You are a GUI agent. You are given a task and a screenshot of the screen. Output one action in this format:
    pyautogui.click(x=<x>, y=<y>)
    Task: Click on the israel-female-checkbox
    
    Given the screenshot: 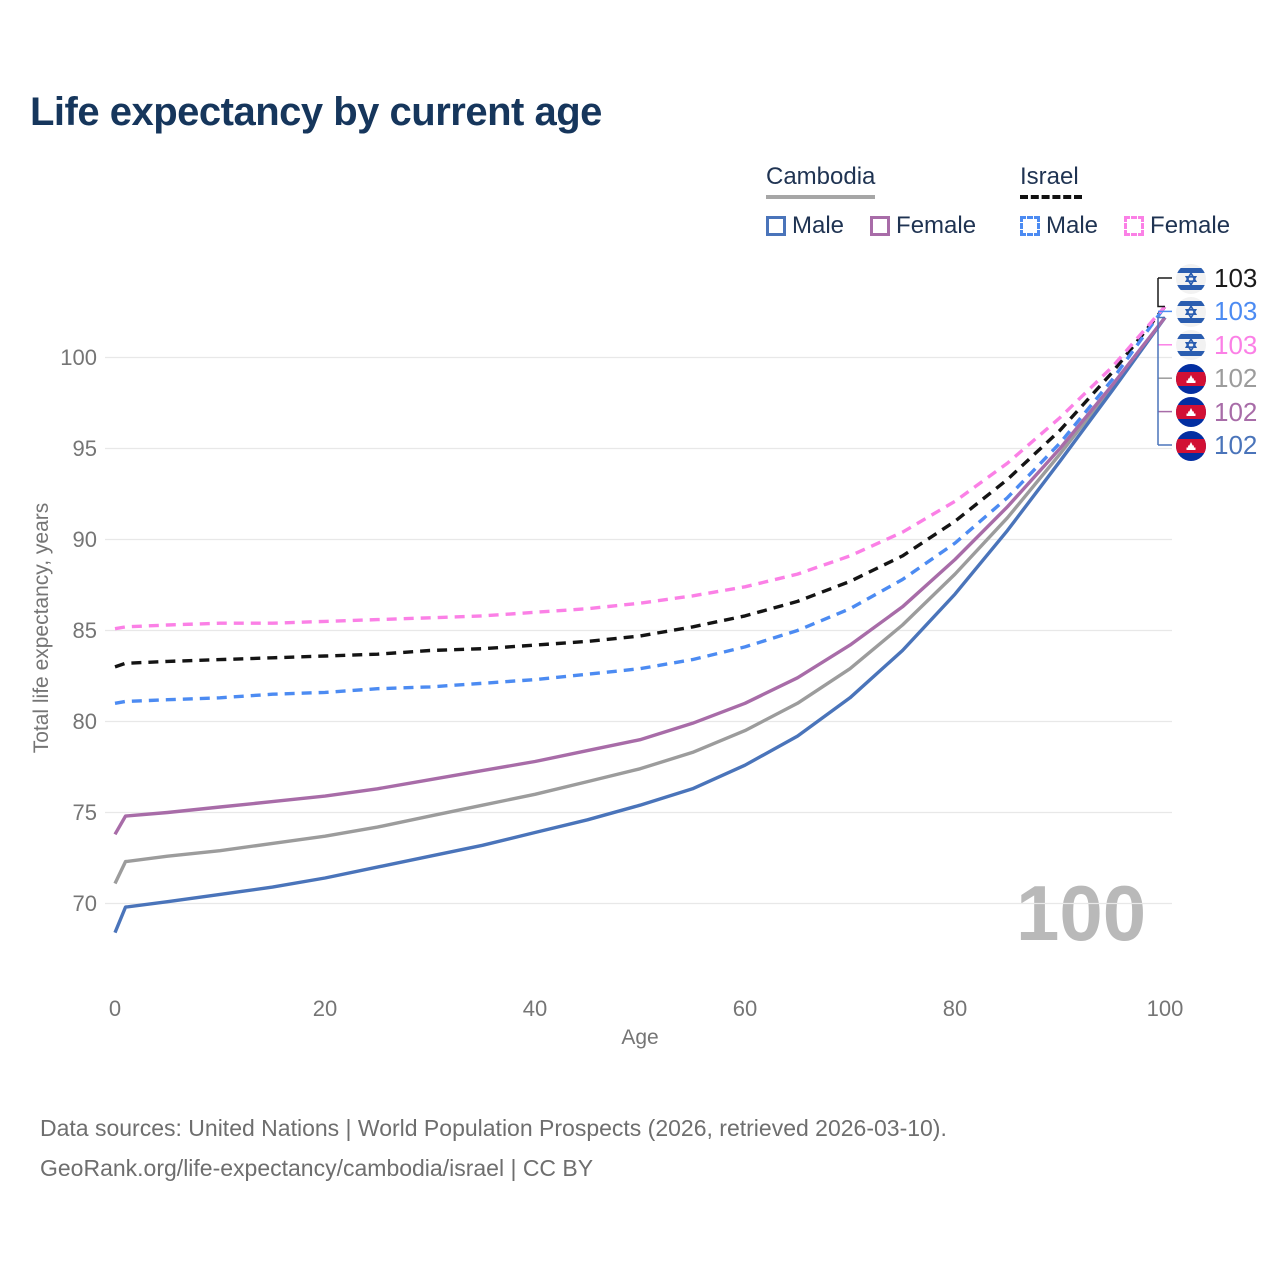 What is the action you would take?
    pyautogui.click(x=1134, y=226)
    